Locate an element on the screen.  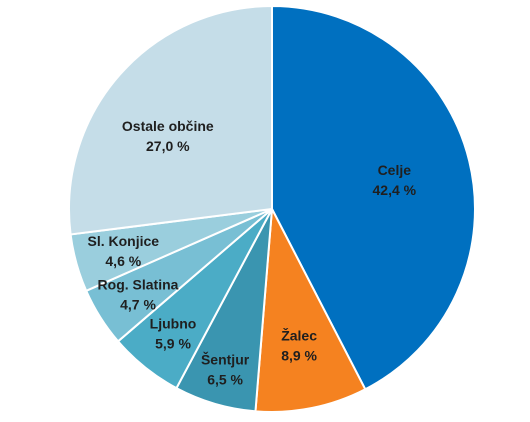
slice-label-ostale-obcine: Ostale občine is located at coordinates (168, 126).